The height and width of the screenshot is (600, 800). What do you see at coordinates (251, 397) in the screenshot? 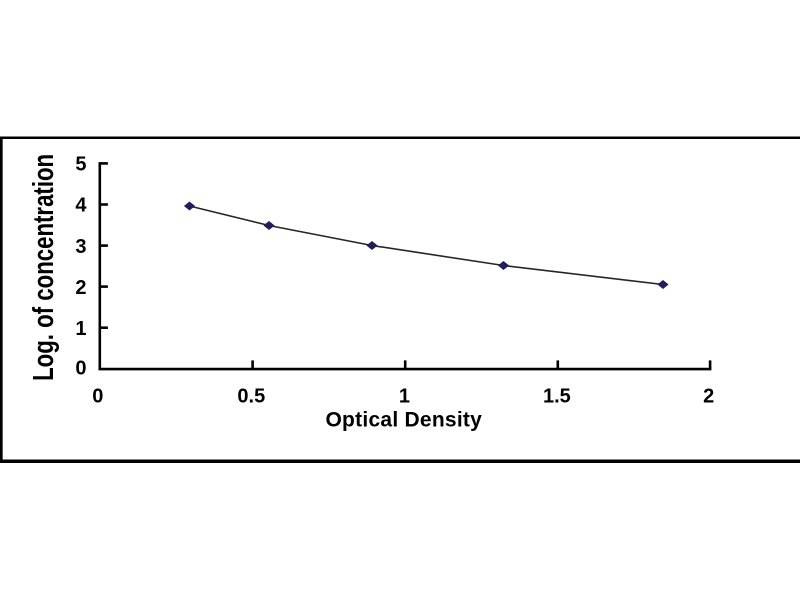
I see `svg-text: 0.5` at bounding box center [251, 397].